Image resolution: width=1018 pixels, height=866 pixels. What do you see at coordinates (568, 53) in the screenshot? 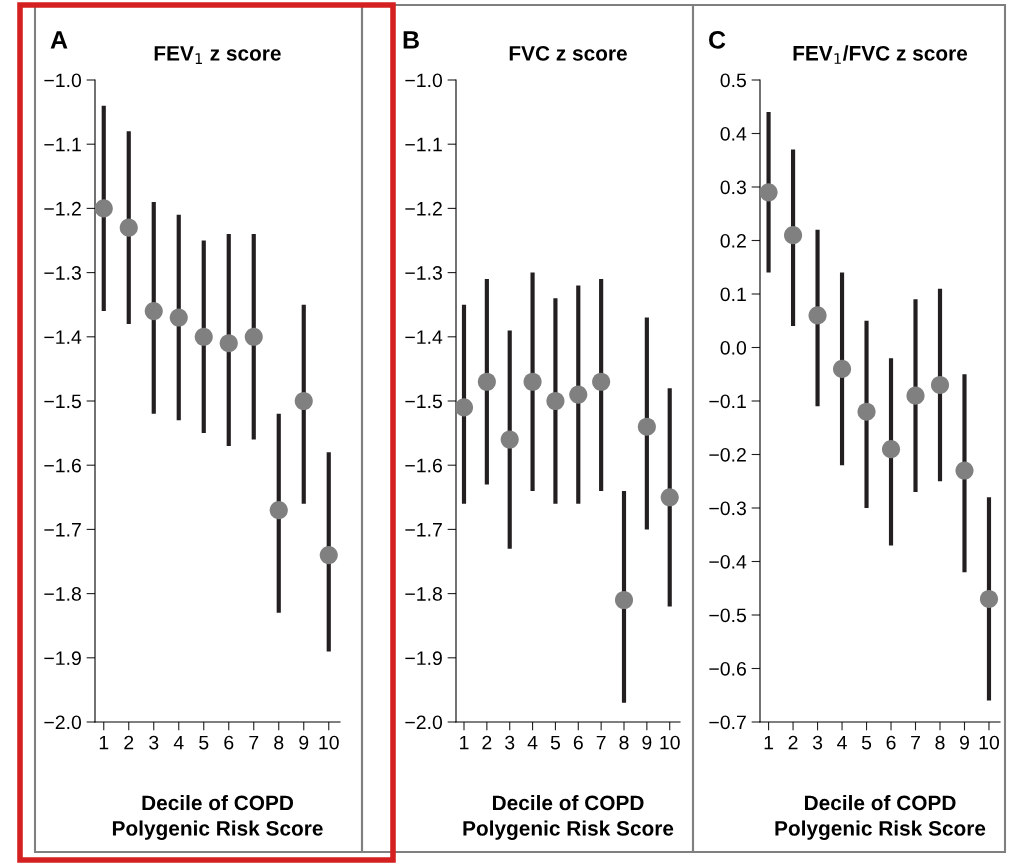
I see `chart-title: FVC z score` at bounding box center [568, 53].